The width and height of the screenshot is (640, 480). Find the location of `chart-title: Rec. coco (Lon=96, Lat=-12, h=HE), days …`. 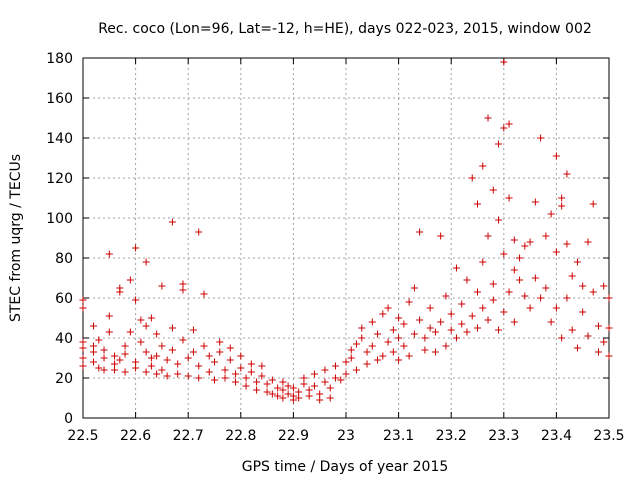

chart-title: Rec. coco (Lon=96, Lat=-12, h=HE), days … is located at coordinates (345, 29).